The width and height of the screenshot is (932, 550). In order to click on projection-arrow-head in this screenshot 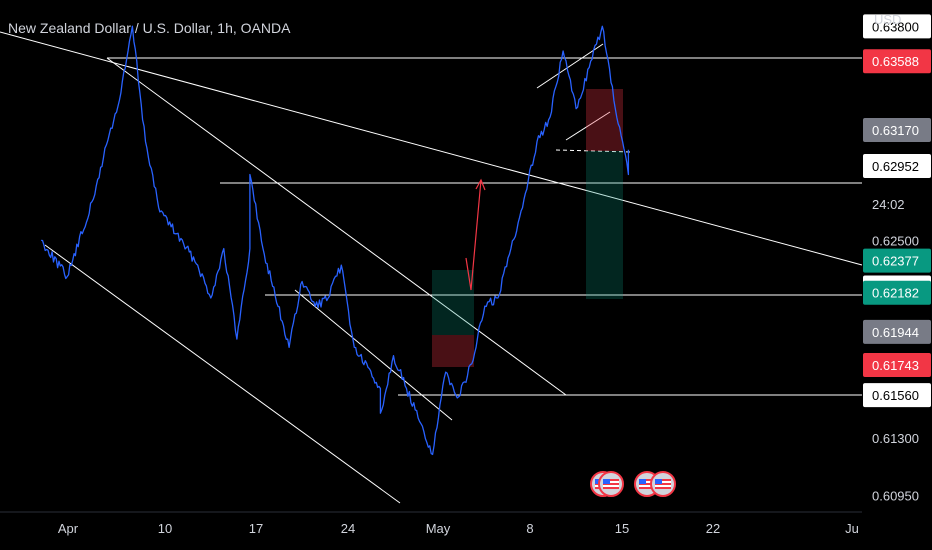, I will do `click(480, 184)`.